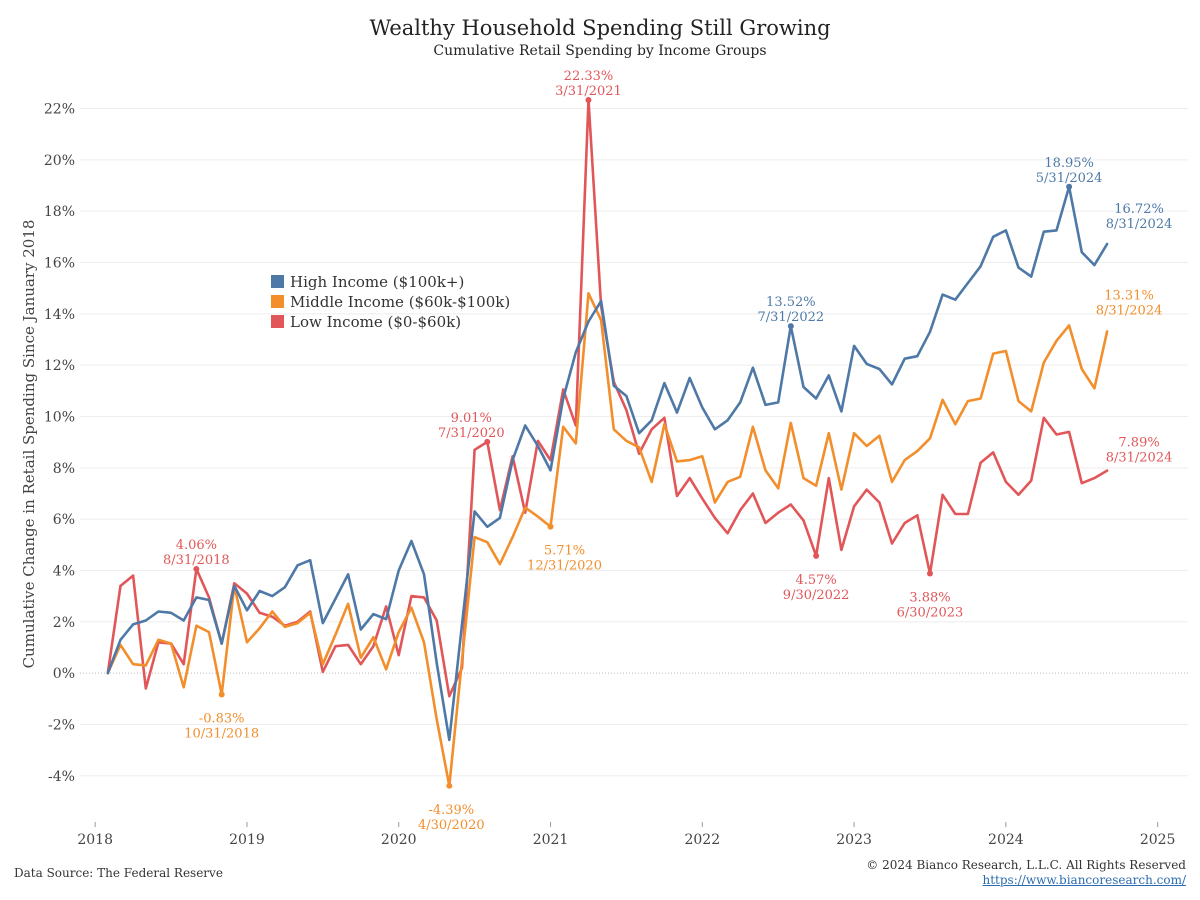 The height and width of the screenshot is (900, 1200). What do you see at coordinates (930, 606) in the screenshot?
I see `annotation-label: 3.88% 6/30/2023` at bounding box center [930, 606].